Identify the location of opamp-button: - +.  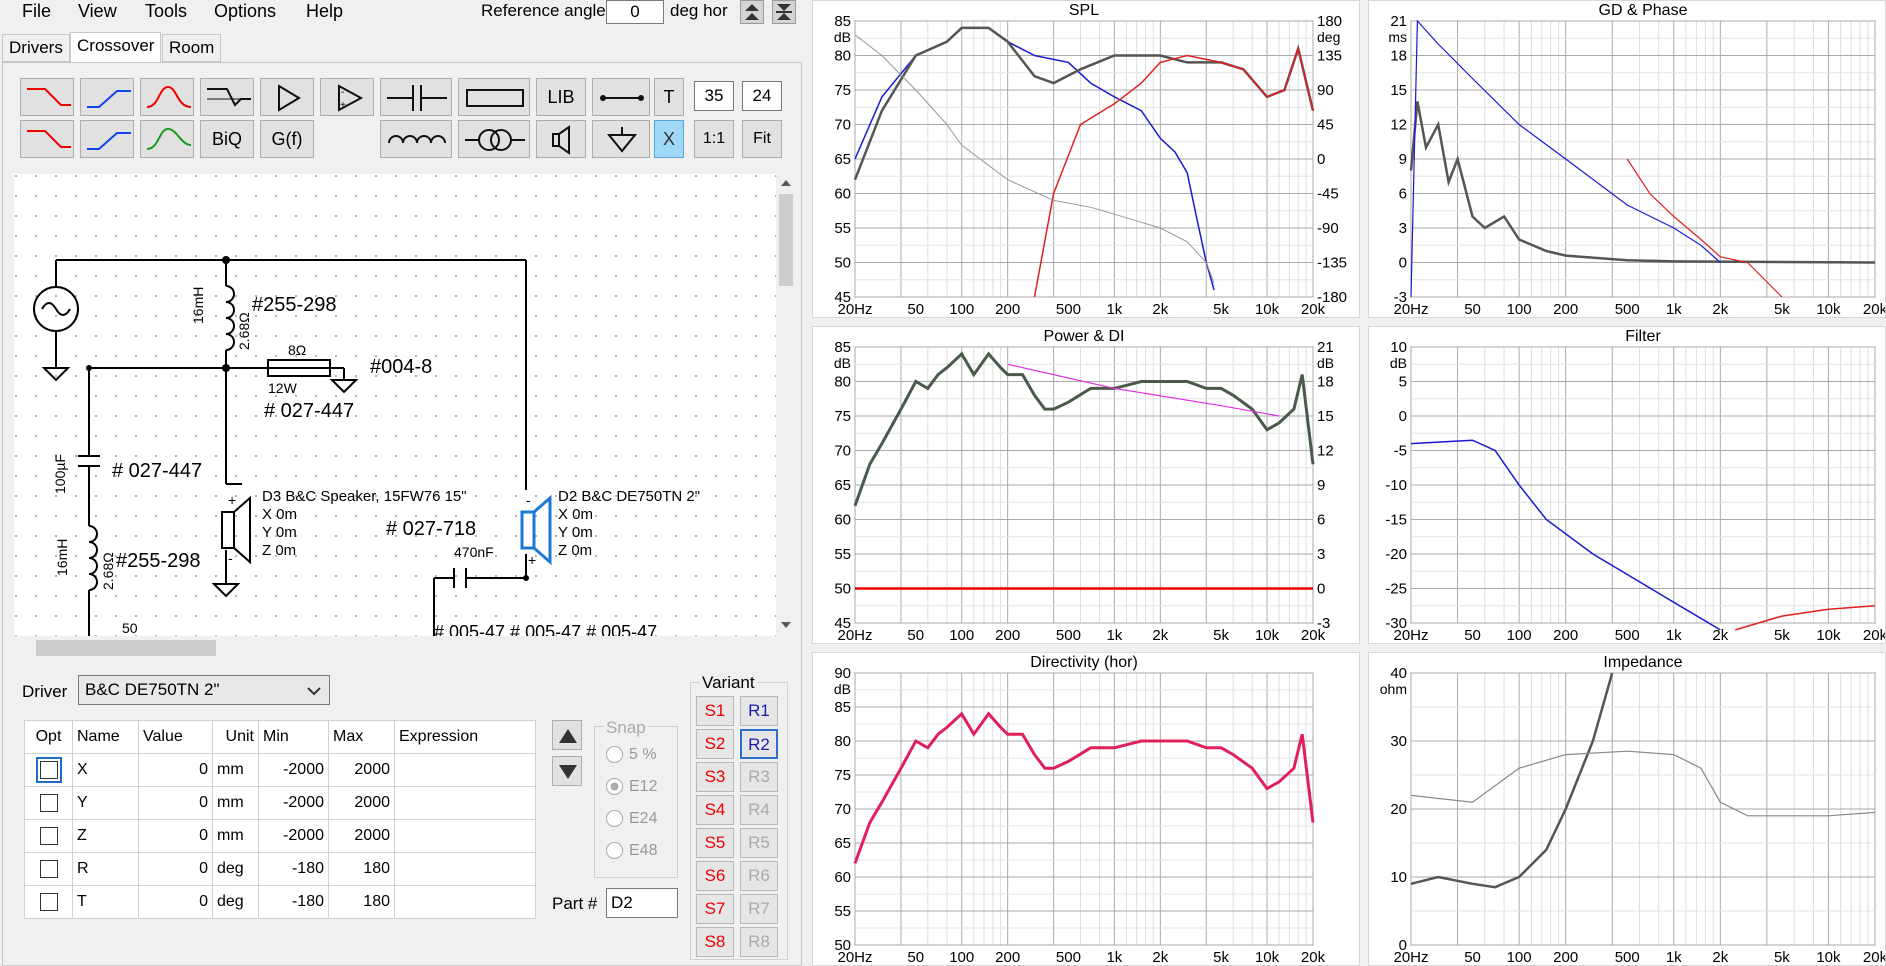
(347, 97).